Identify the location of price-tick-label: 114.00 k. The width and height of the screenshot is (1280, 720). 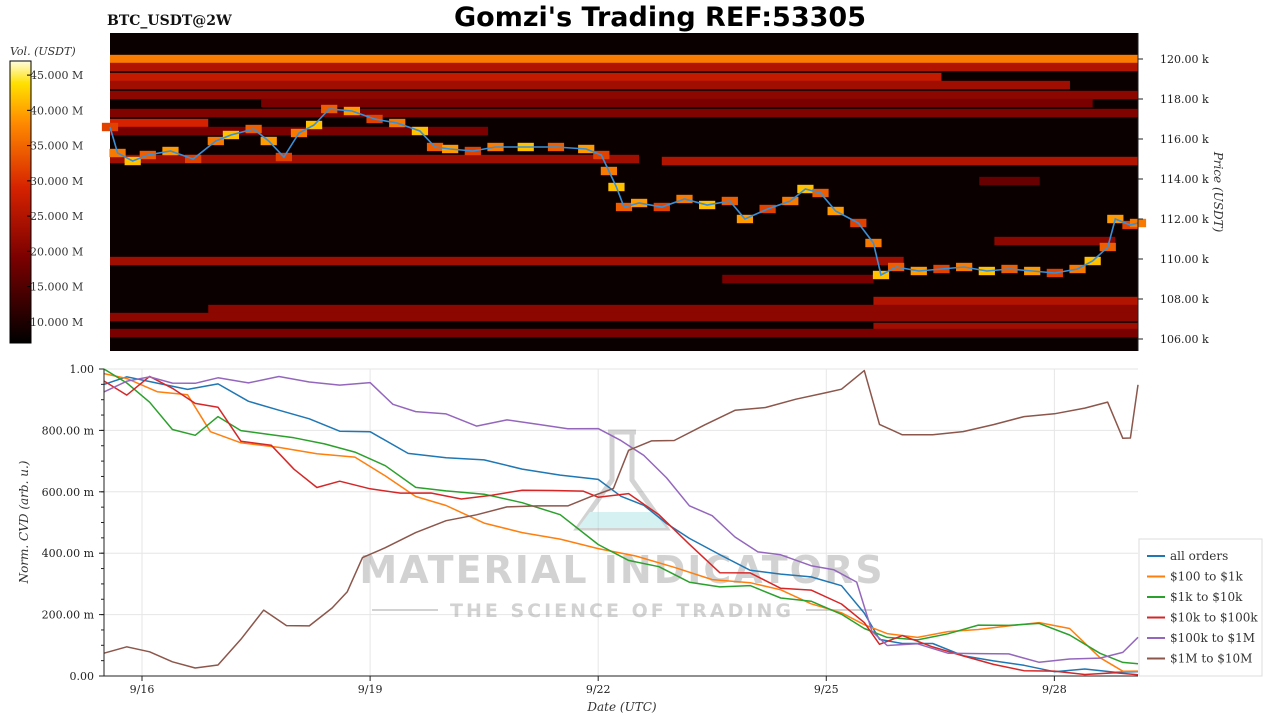
(1184, 179).